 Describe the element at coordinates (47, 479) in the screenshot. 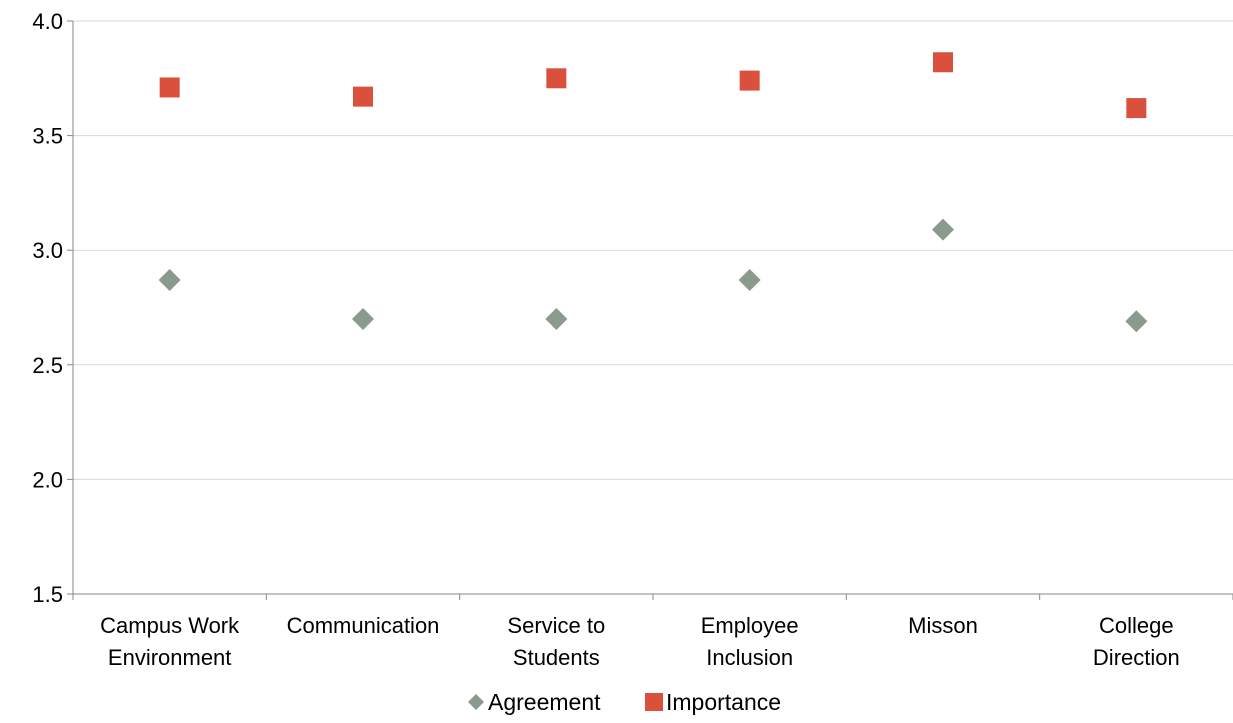

I see `y-tick-label: 2.0` at that location.